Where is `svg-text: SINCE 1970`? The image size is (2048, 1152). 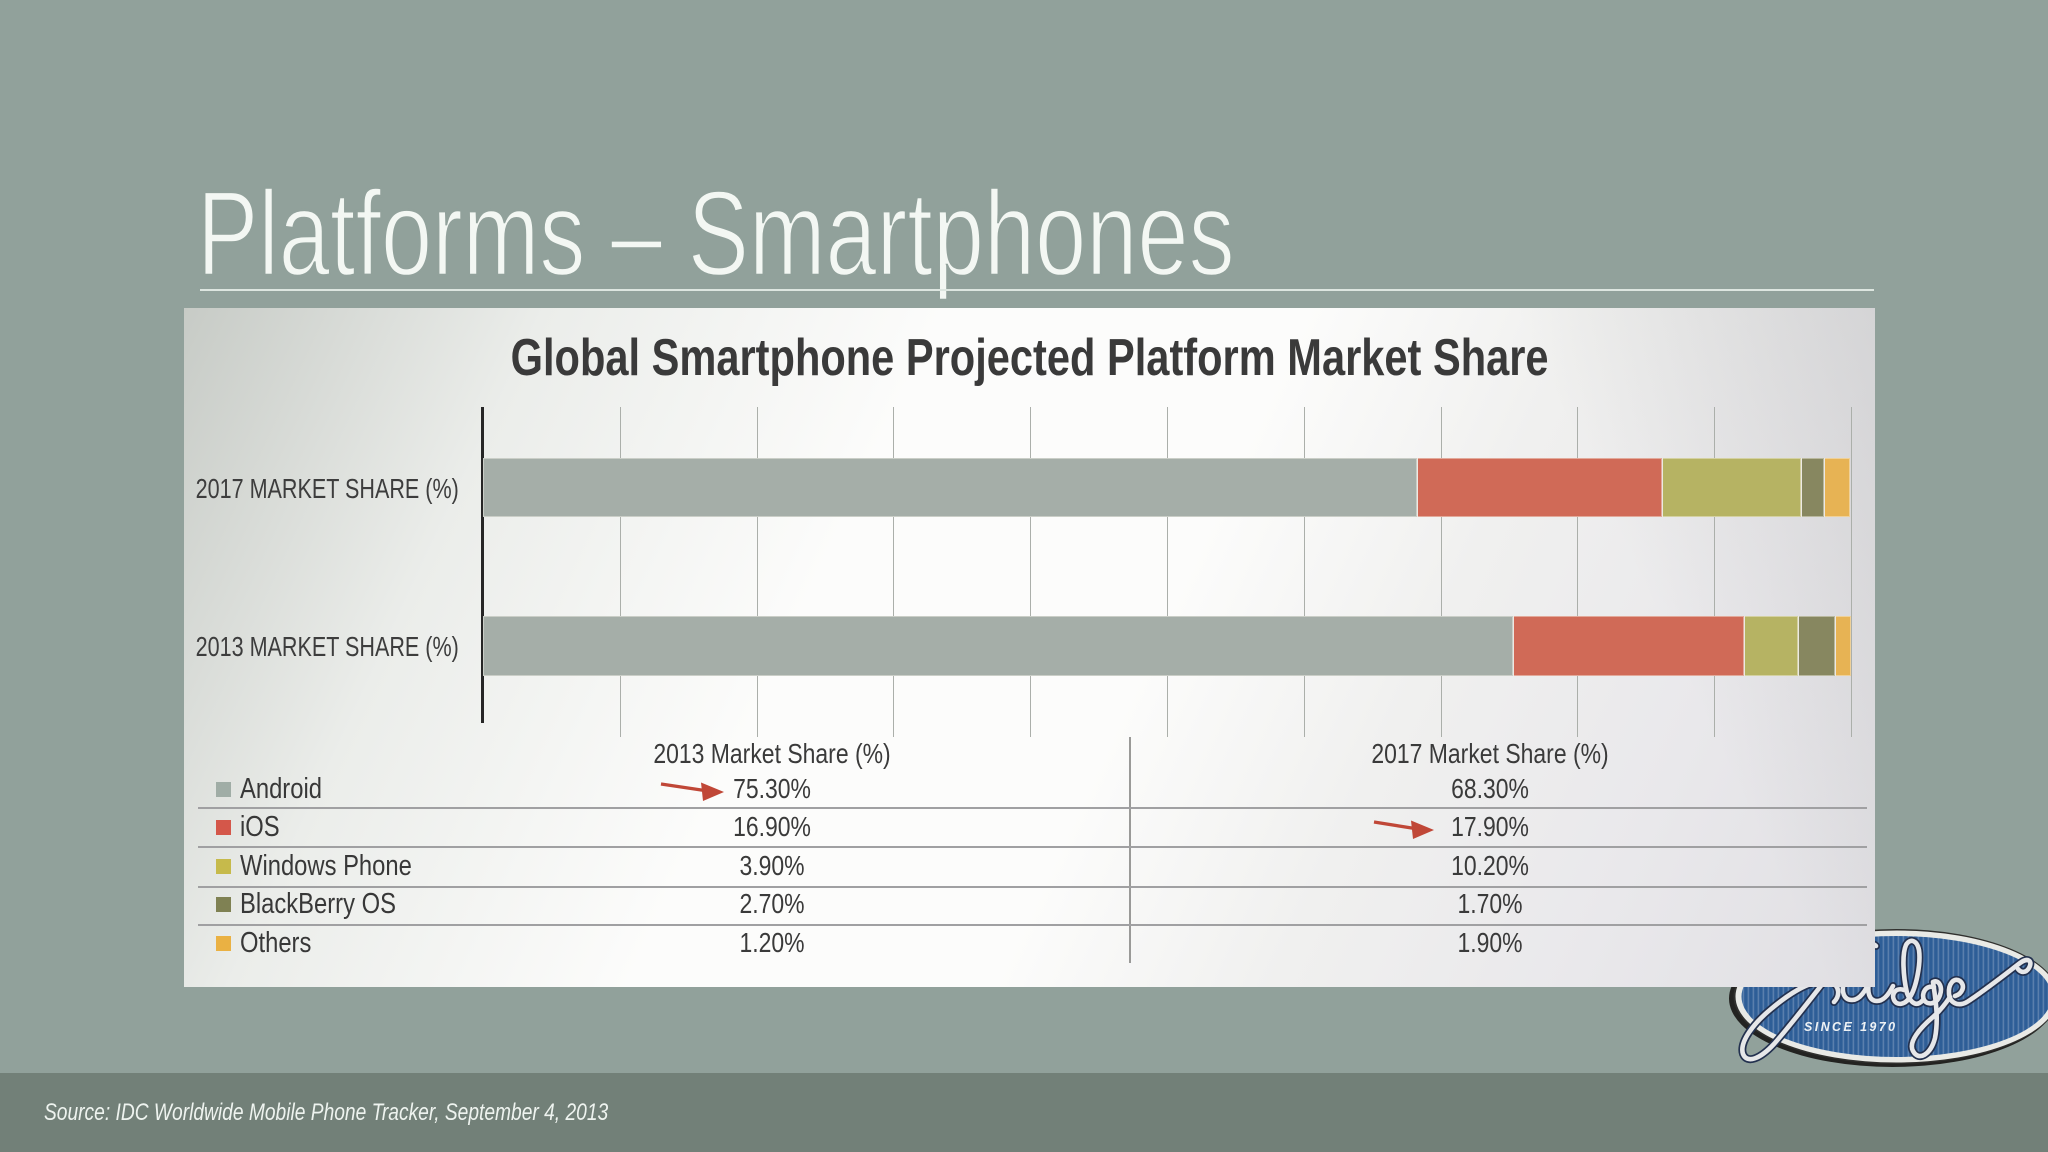
svg-text: SINCE 1970 is located at coordinates (1850, 1027).